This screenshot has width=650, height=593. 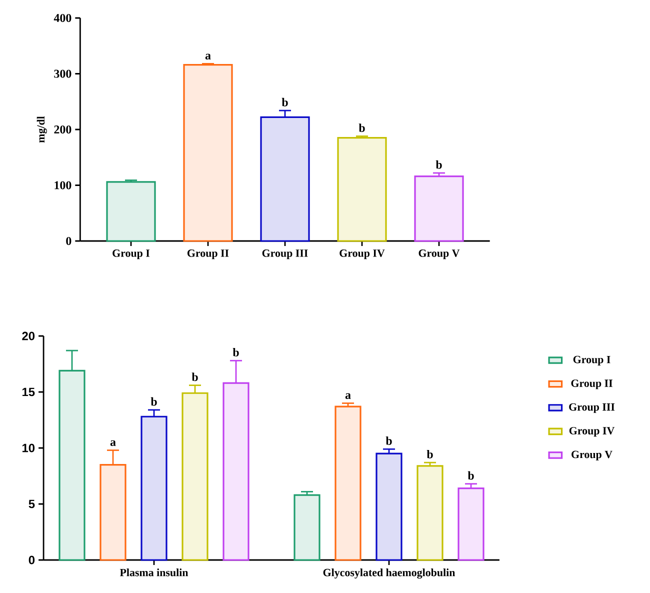 What do you see at coordinates (28, 336) in the screenshot?
I see `y-tick-label: 20` at bounding box center [28, 336].